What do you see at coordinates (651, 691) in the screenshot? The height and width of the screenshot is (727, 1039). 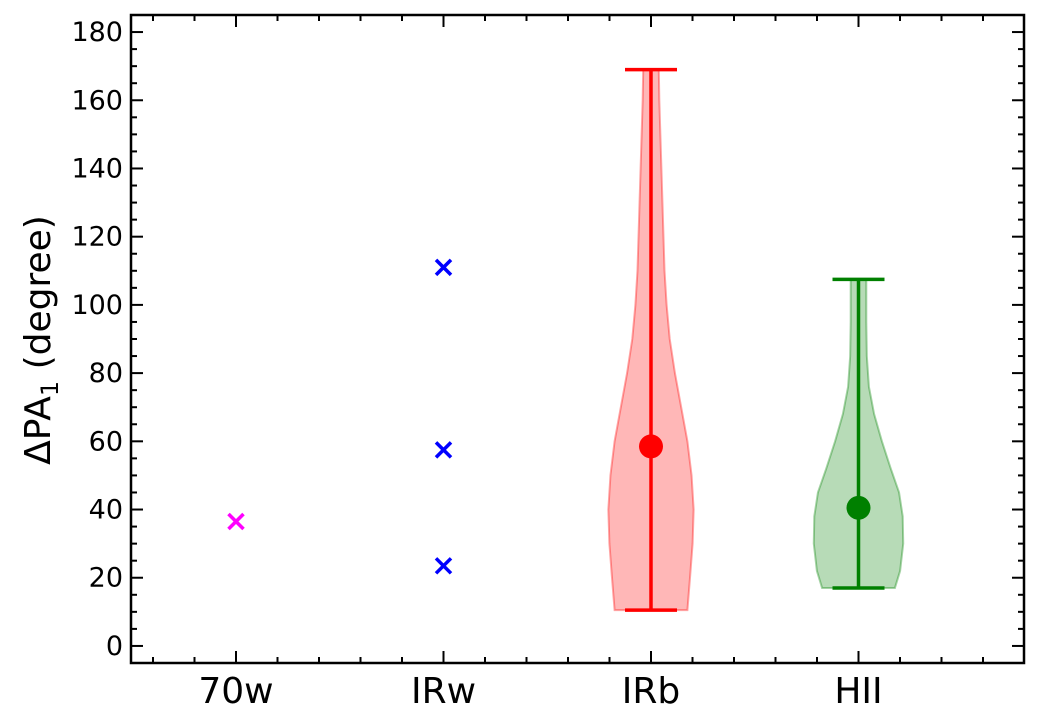 I see `x-tick-label: IRb` at bounding box center [651, 691].